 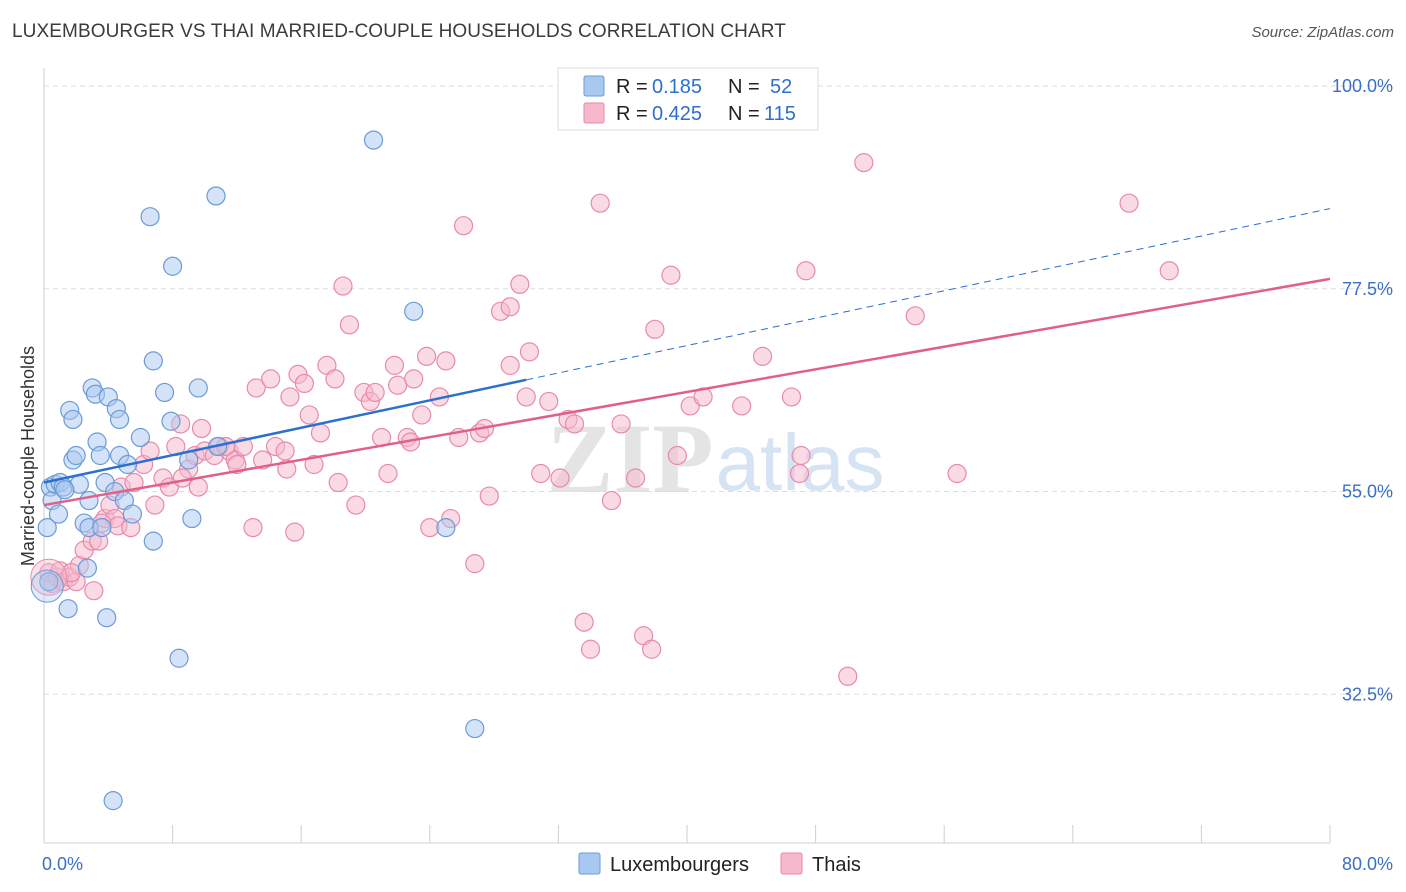 What do you see at coordinates (1367, 694) in the screenshot?
I see `y-tick-label: 32.5%` at bounding box center [1367, 694].